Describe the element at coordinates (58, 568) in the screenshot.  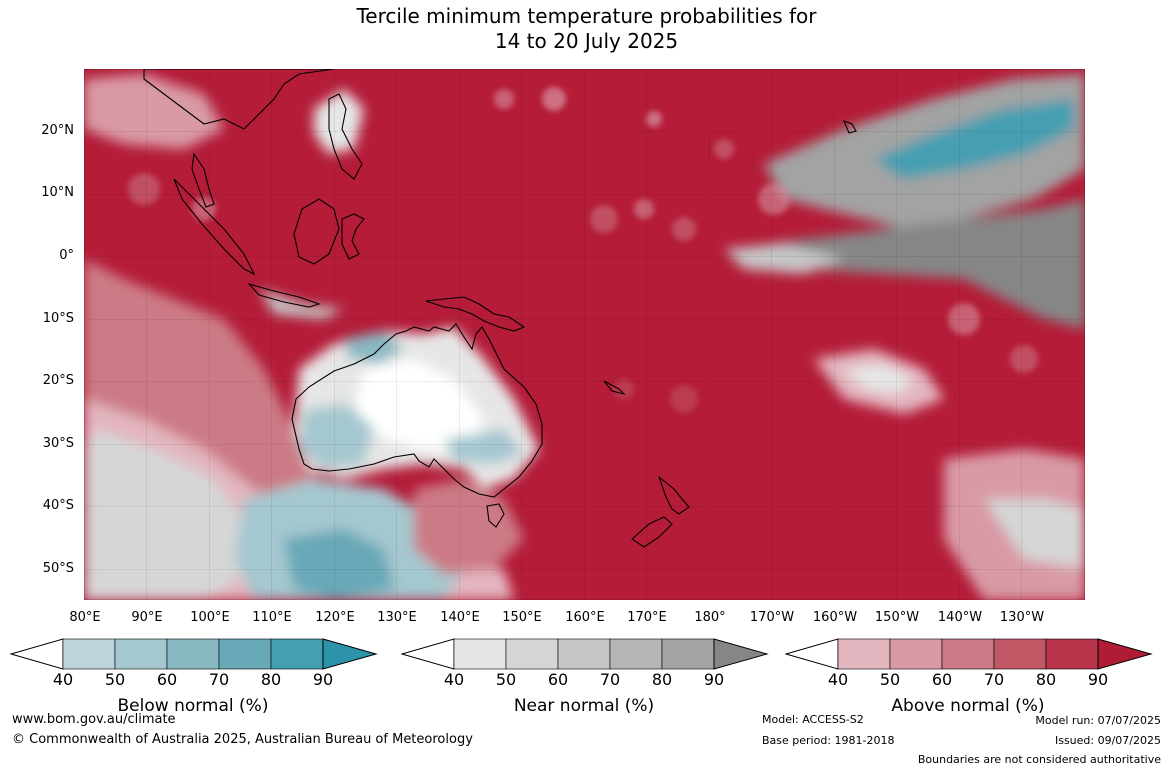
I see `lat-label: 50°S` at that location.